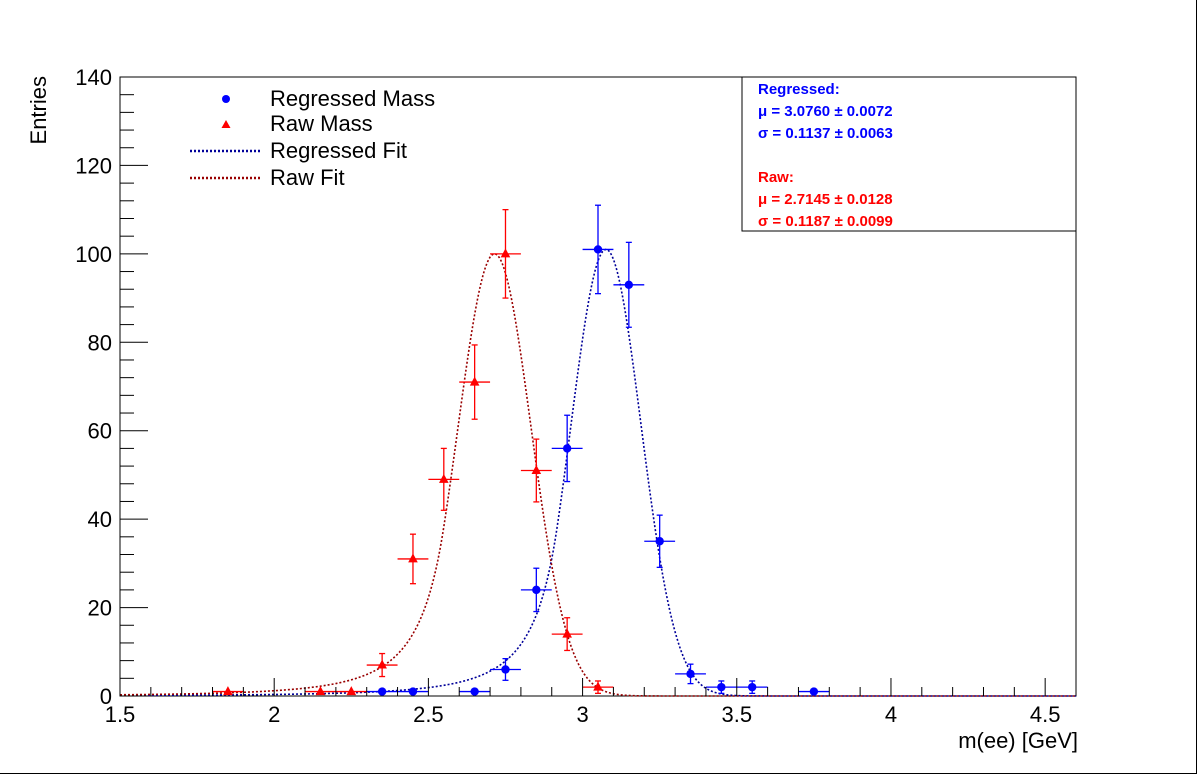 The height and width of the screenshot is (775, 1198). What do you see at coordinates (891, 714) in the screenshot?
I see `x-tick-label: 4` at bounding box center [891, 714].